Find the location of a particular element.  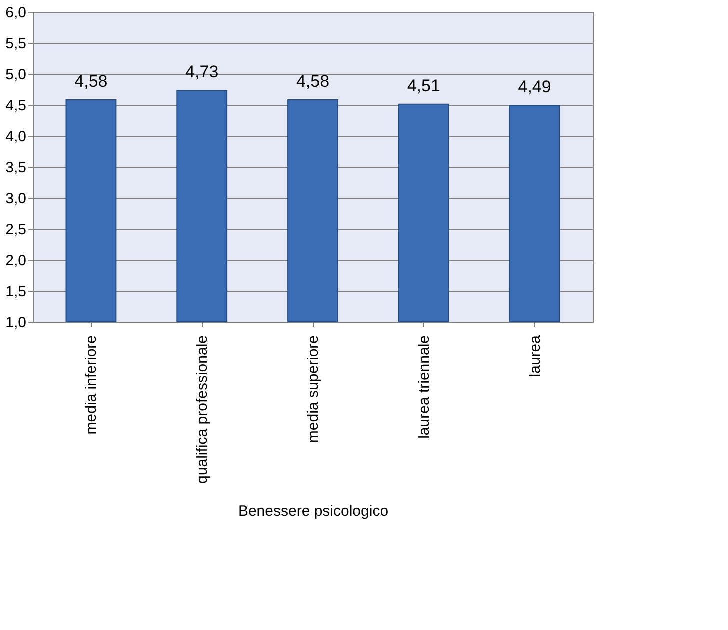

x-tick-label: laurea is located at coordinates (535, 356).